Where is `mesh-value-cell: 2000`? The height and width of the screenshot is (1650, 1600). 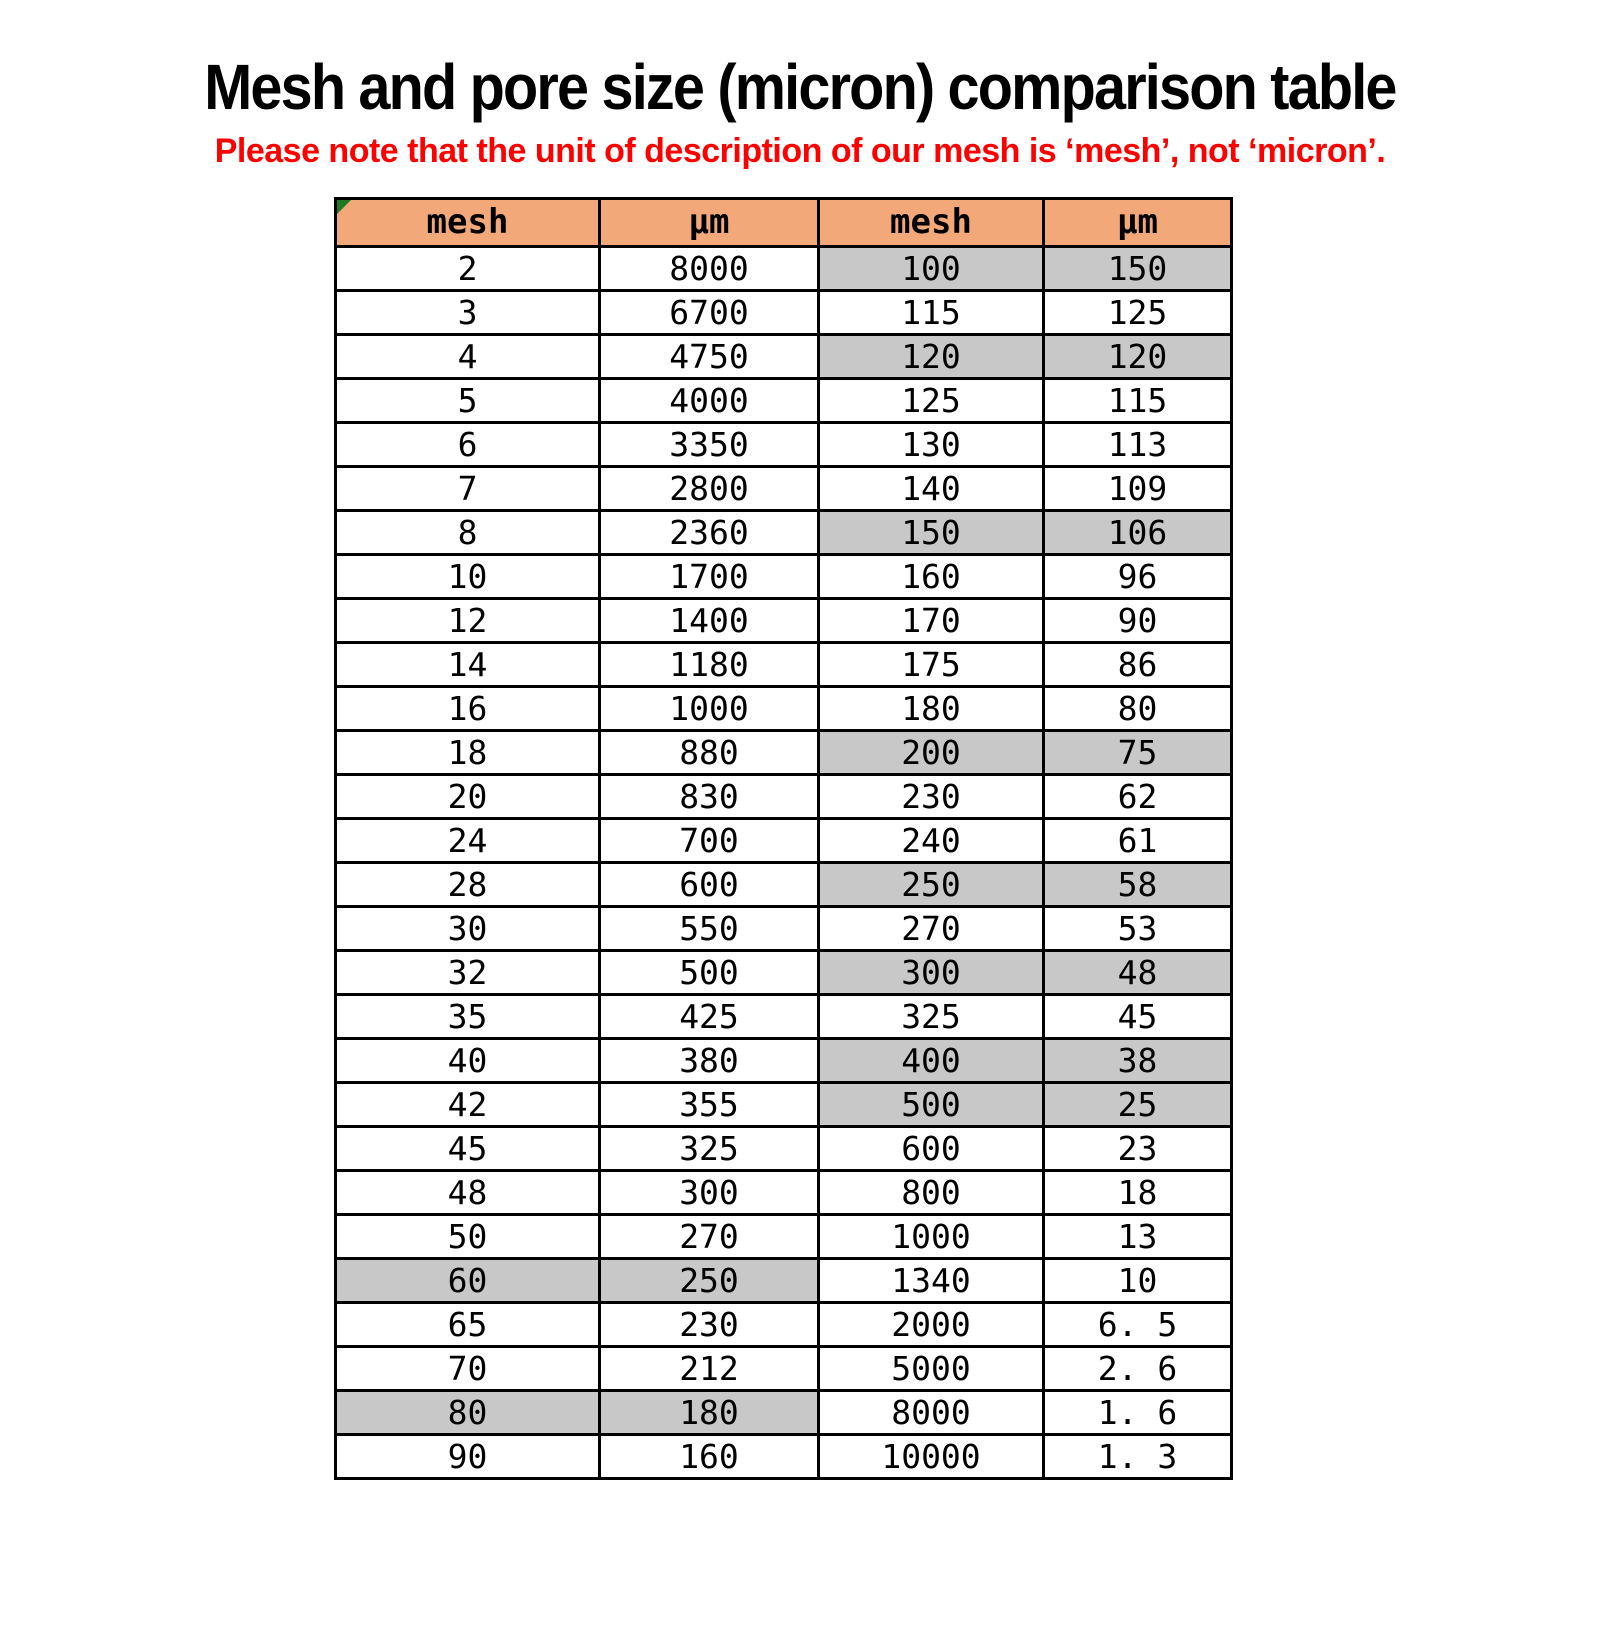 mesh-value-cell: 2000 is located at coordinates (931, 1324).